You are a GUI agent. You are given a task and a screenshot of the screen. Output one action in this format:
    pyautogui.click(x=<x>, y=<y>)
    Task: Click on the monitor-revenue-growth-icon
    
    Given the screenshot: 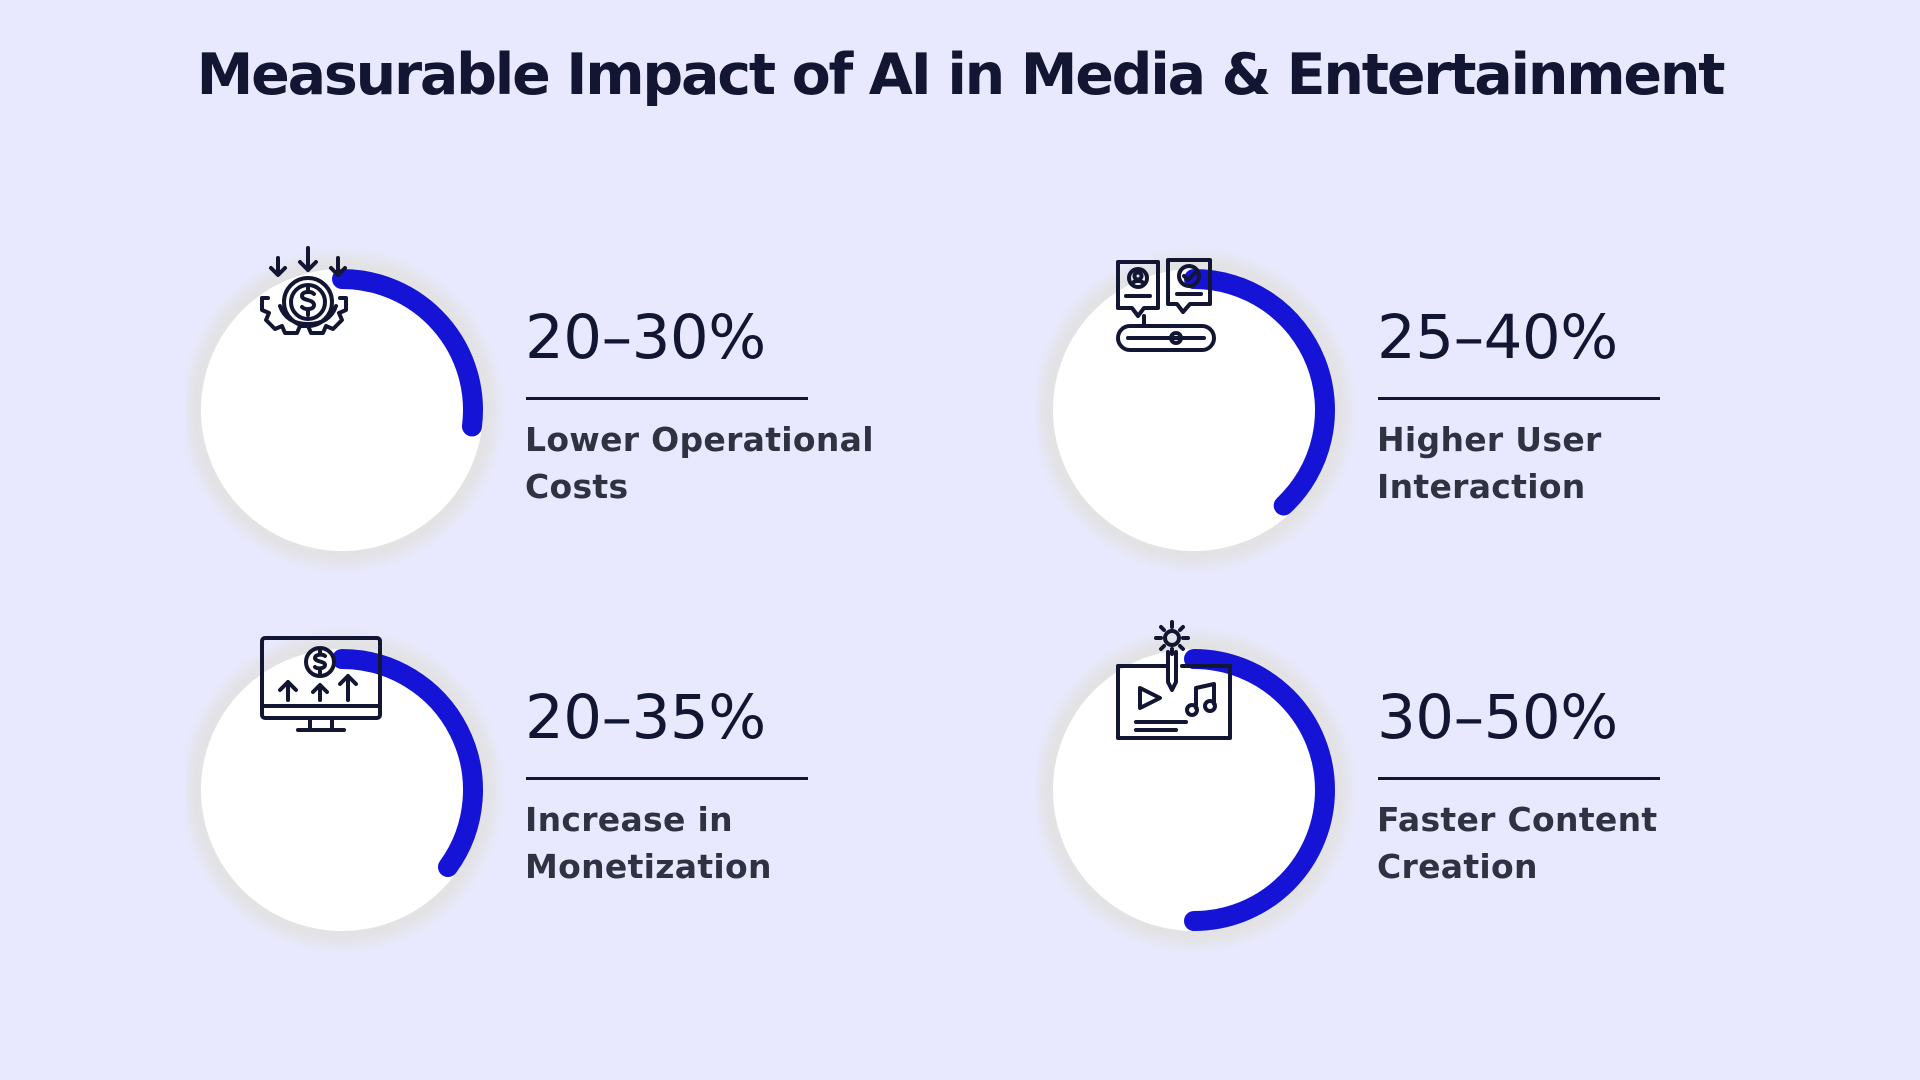 What is the action you would take?
    pyautogui.click(x=321, y=684)
    